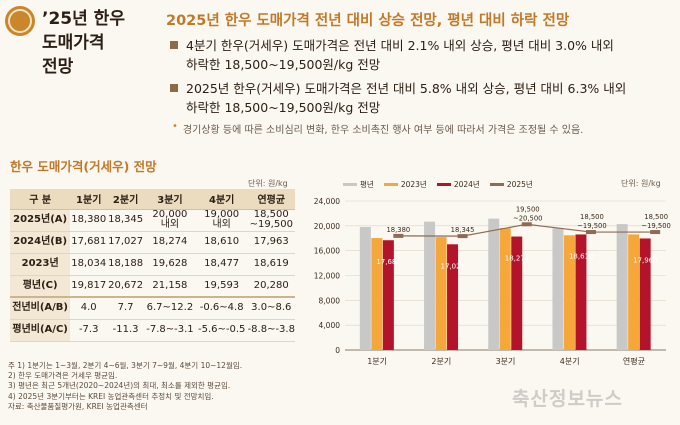 The width and height of the screenshot is (680, 425). I want to click on x-tick-label: 3분기, so click(506, 361).